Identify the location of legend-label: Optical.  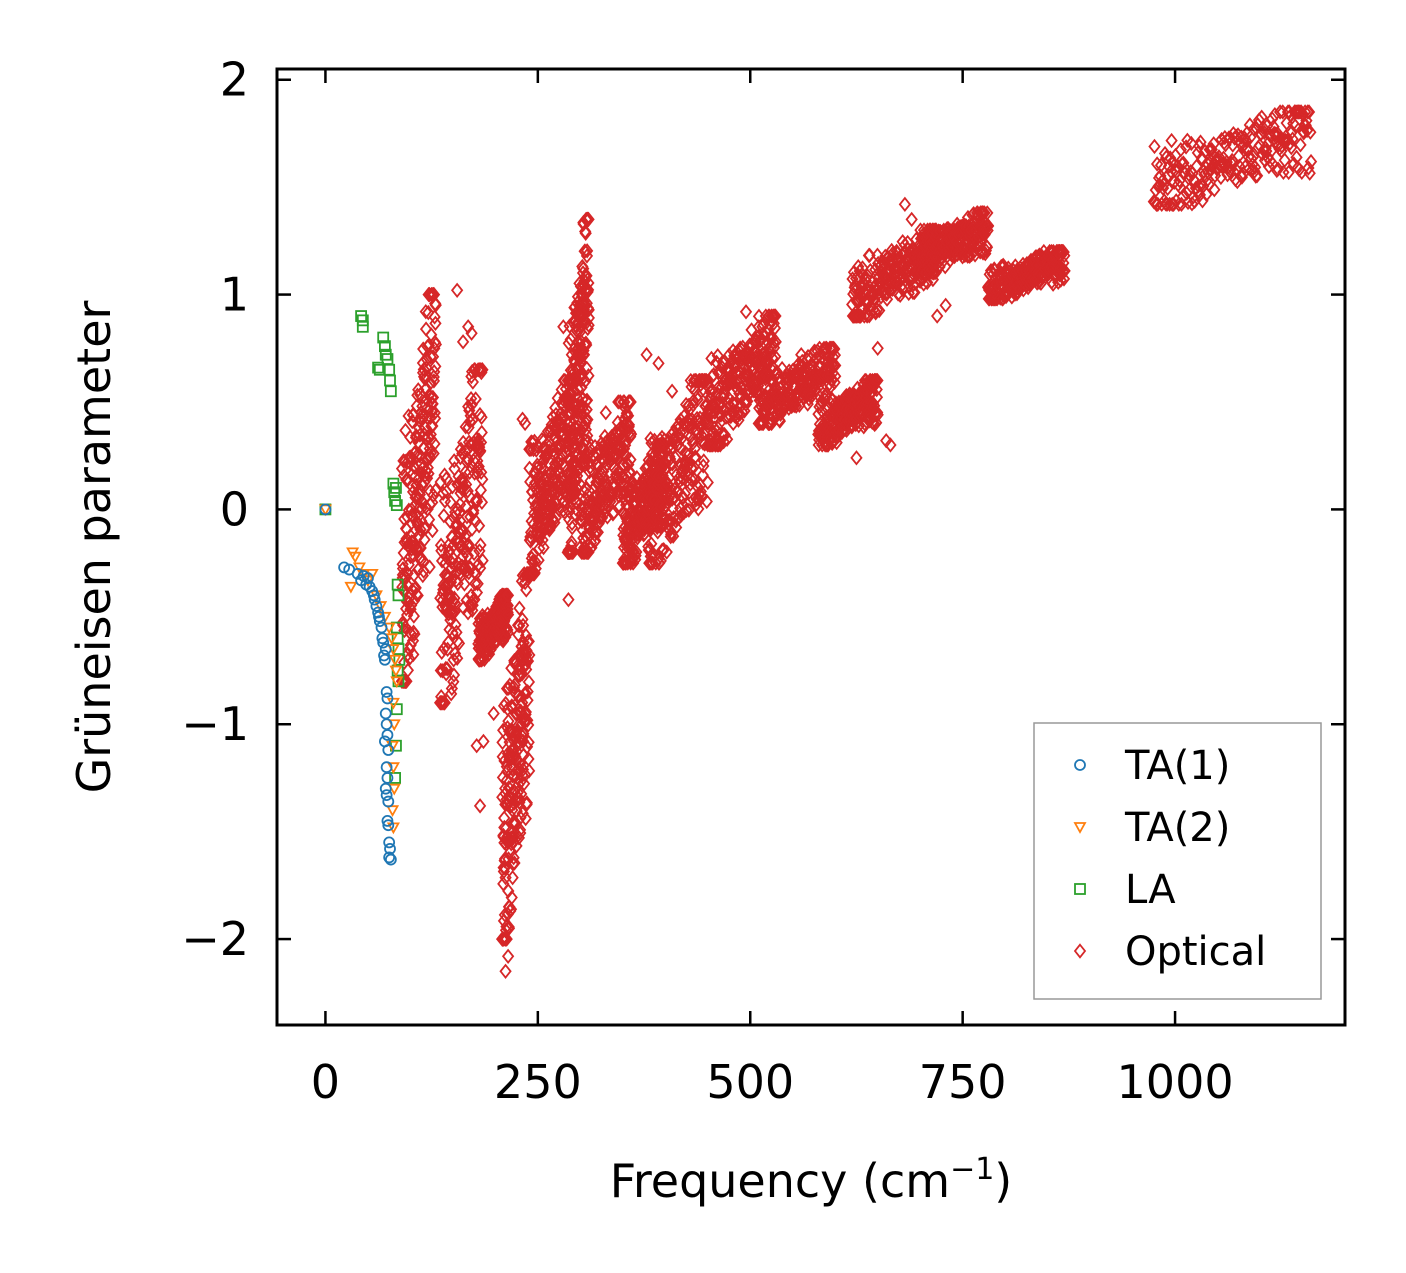
(1195, 952).